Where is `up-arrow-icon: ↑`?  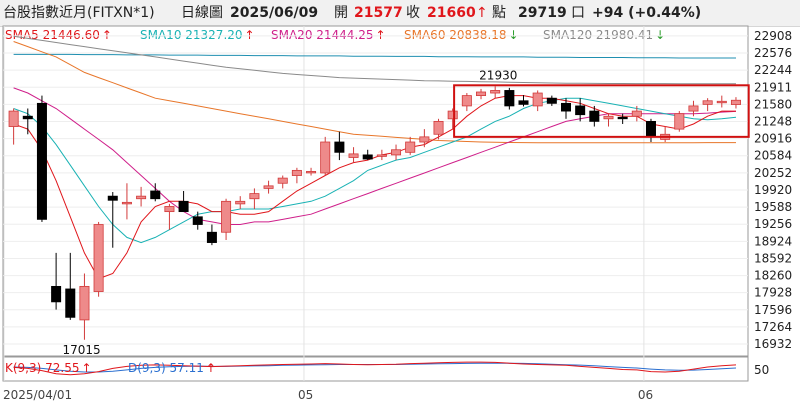
up-arrow-icon: ↑ is located at coordinates (482, 13).